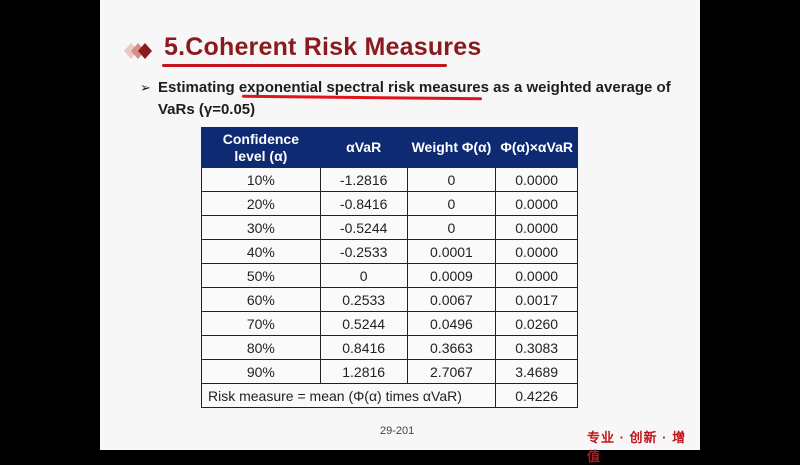 The width and height of the screenshot is (800, 465). What do you see at coordinates (451, 275) in the screenshot?
I see `cell-weight: 0.0009` at bounding box center [451, 275].